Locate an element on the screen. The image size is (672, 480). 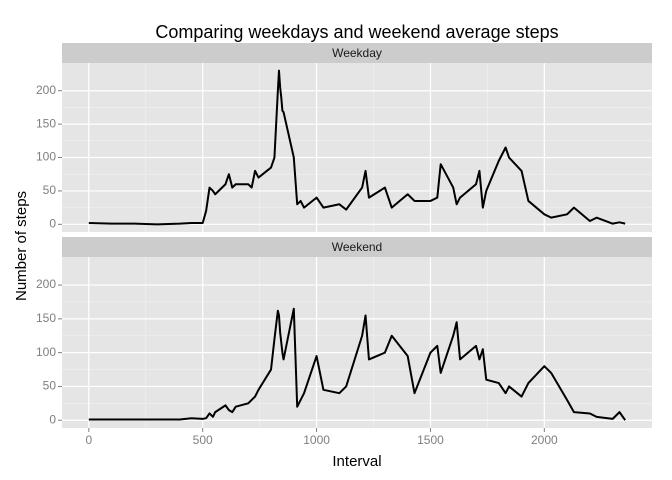
y-axis-label: Number of steps is located at coordinates (21, 246).